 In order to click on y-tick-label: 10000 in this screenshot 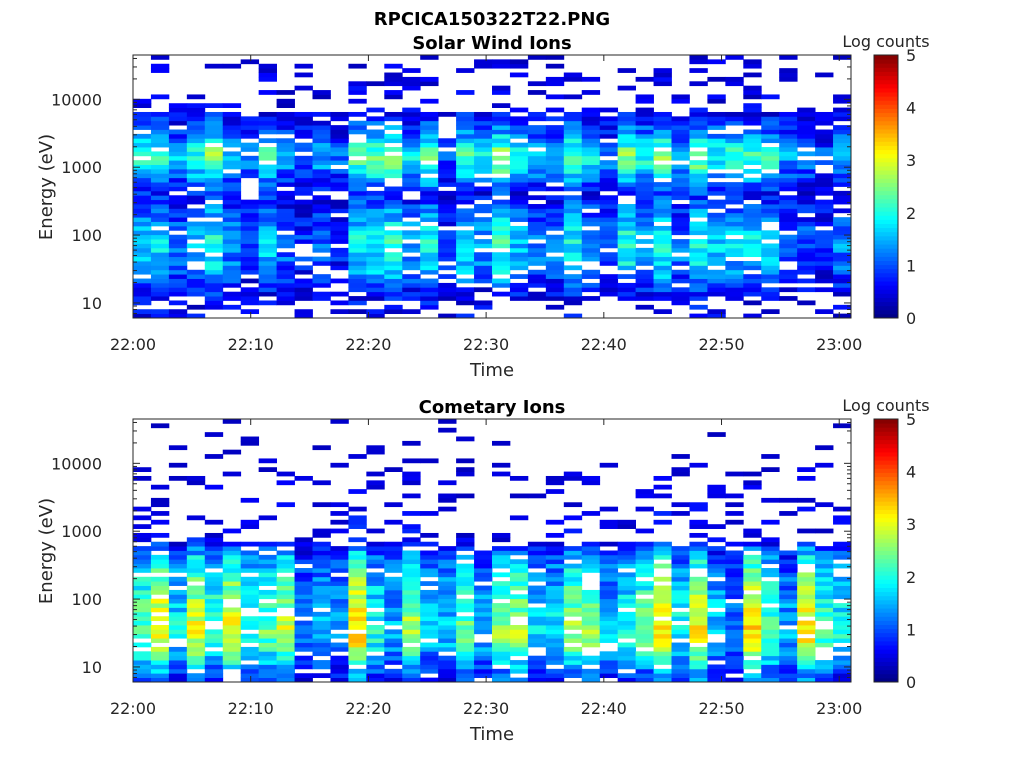, I will do `click(76, 99)`.